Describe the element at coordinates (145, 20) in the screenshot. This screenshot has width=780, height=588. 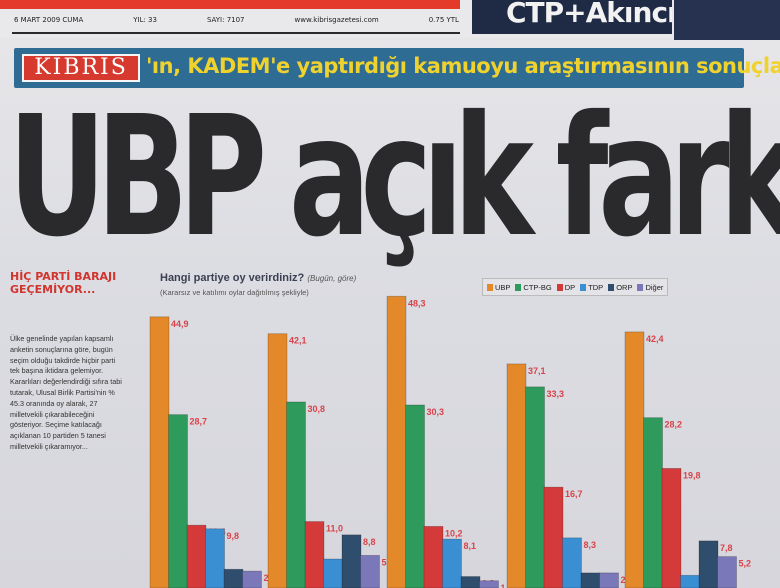
I see `issue-year: YIL: 33` at that location.